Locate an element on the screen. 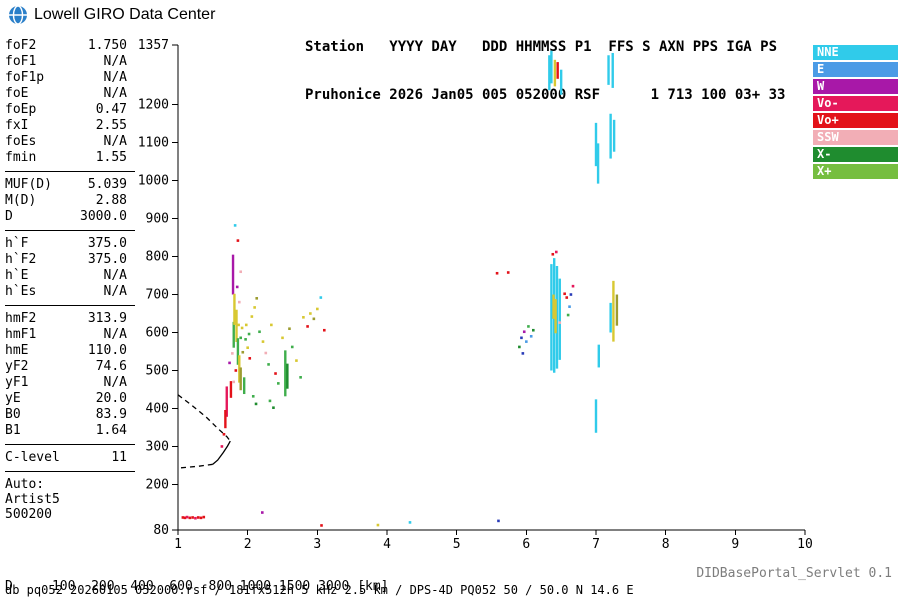 The height and width of the screenshot is (600, 900). y-tick-label: 1100 is located at coordinates (153, 143).